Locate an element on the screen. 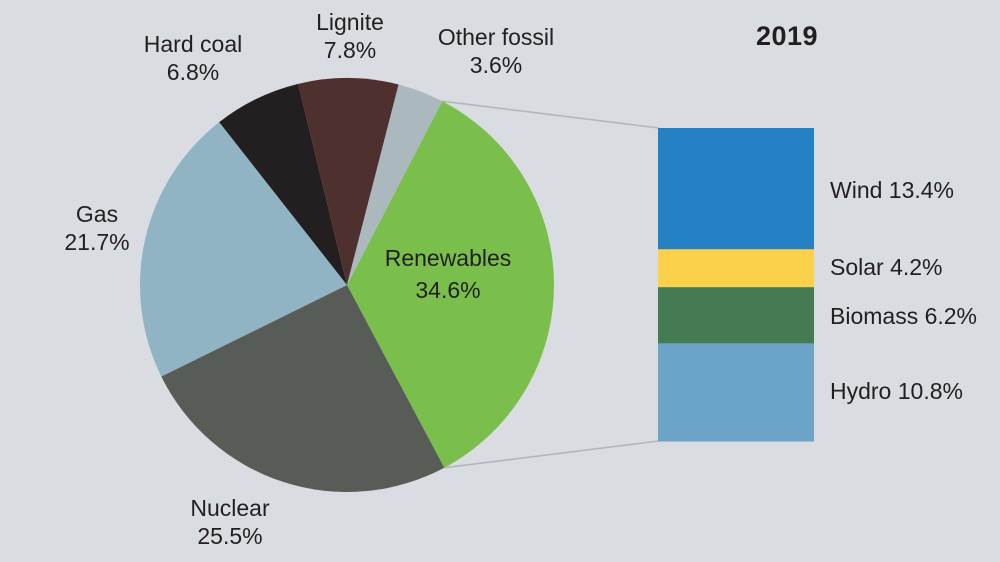 The image size is (1000, 562). label-nuclear-name: Nuclear is located at coordinates (230, 508).